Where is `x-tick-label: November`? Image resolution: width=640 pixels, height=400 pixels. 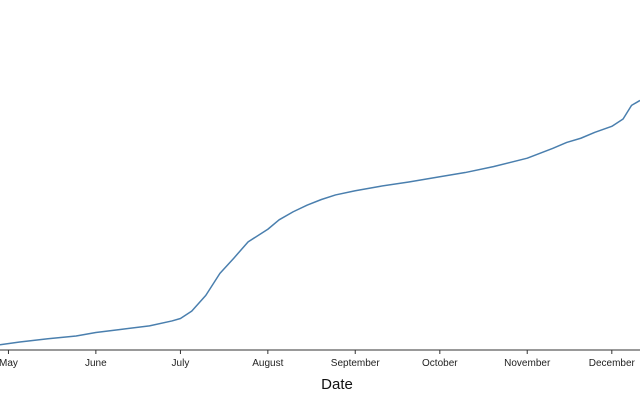
x-tick-label: November is located at coordinates (527, 363).